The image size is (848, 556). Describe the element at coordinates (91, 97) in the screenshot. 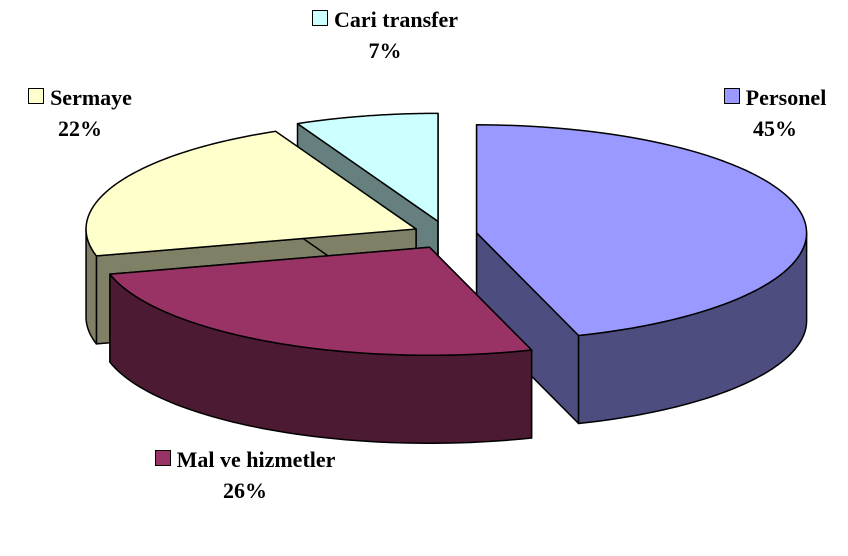

I see `category-name: Sermaye` at that location.